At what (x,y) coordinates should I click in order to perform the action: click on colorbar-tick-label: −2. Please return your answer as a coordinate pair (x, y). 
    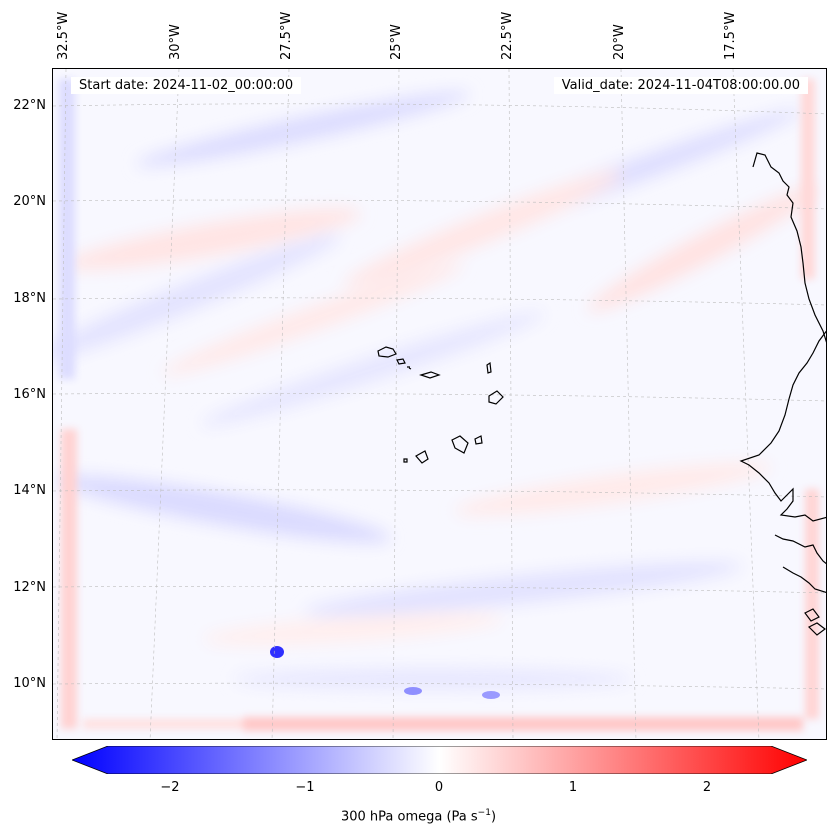
    Looking at the image, I should click on (170, 787).